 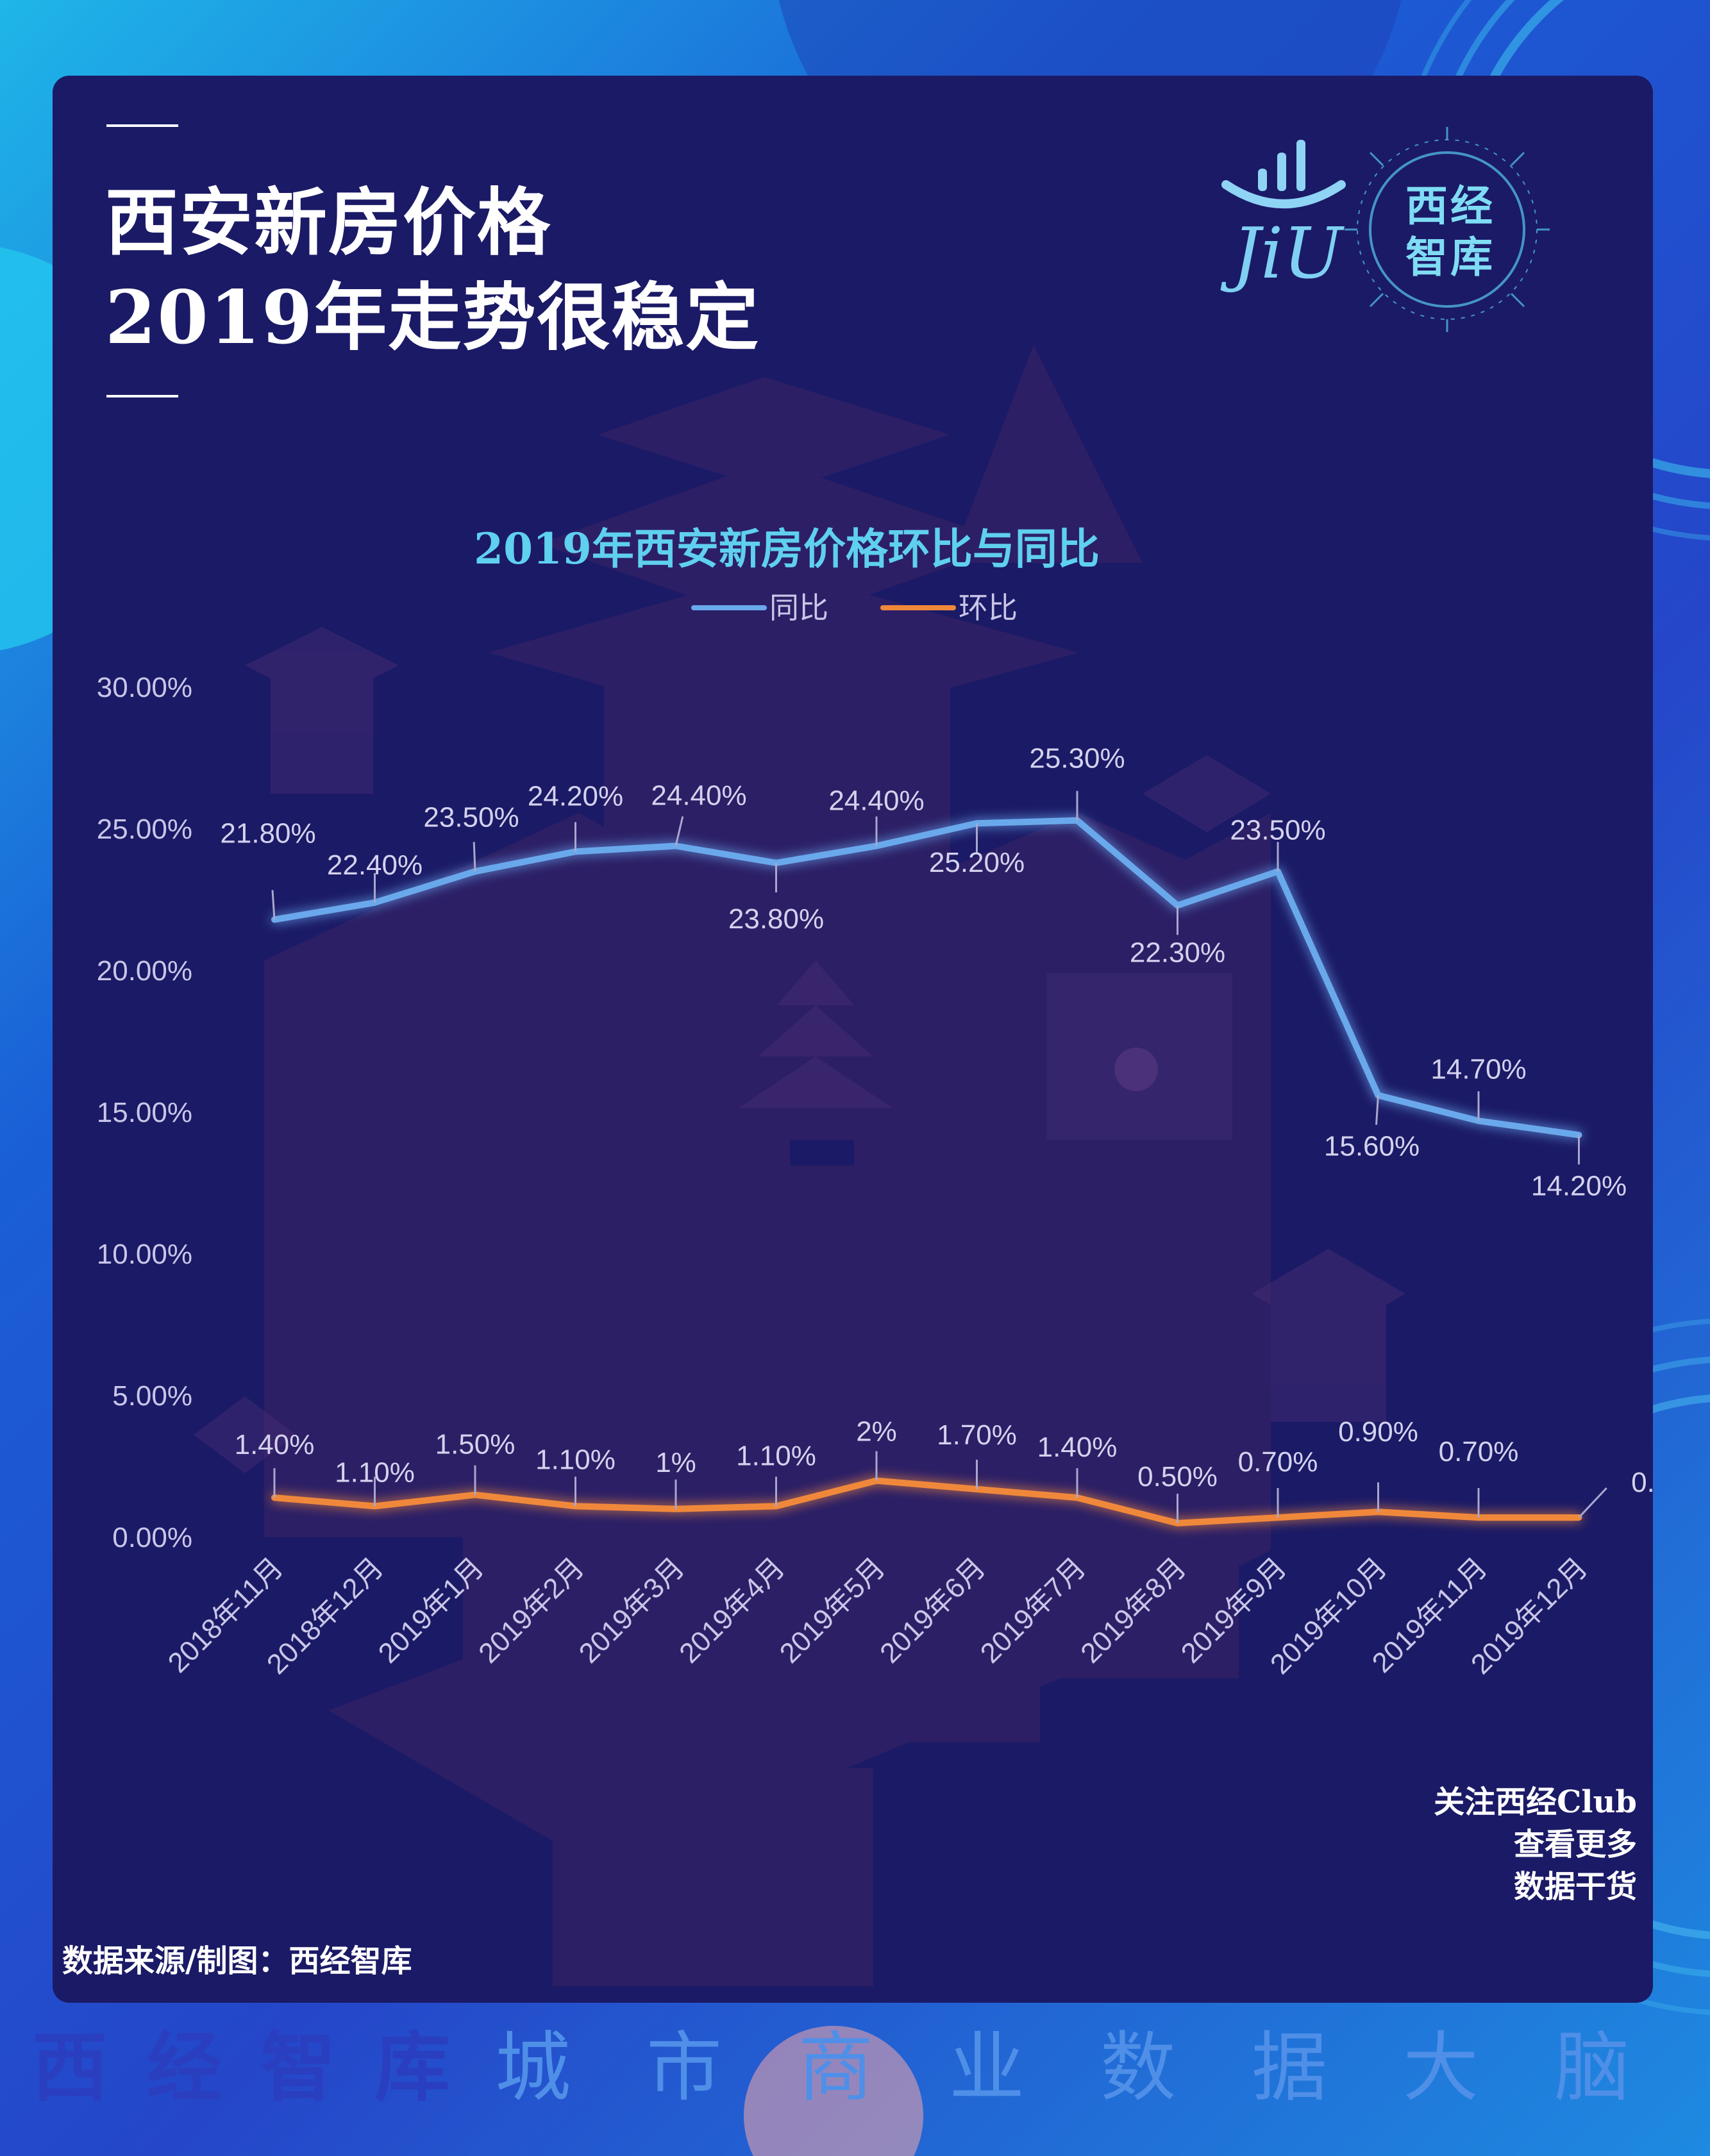 What do you see at coordinates (1100, 2067) in the screenshot?
I see `slogan-tagline: 城市商业数据大脑` at bounding box center [1100, 2067].